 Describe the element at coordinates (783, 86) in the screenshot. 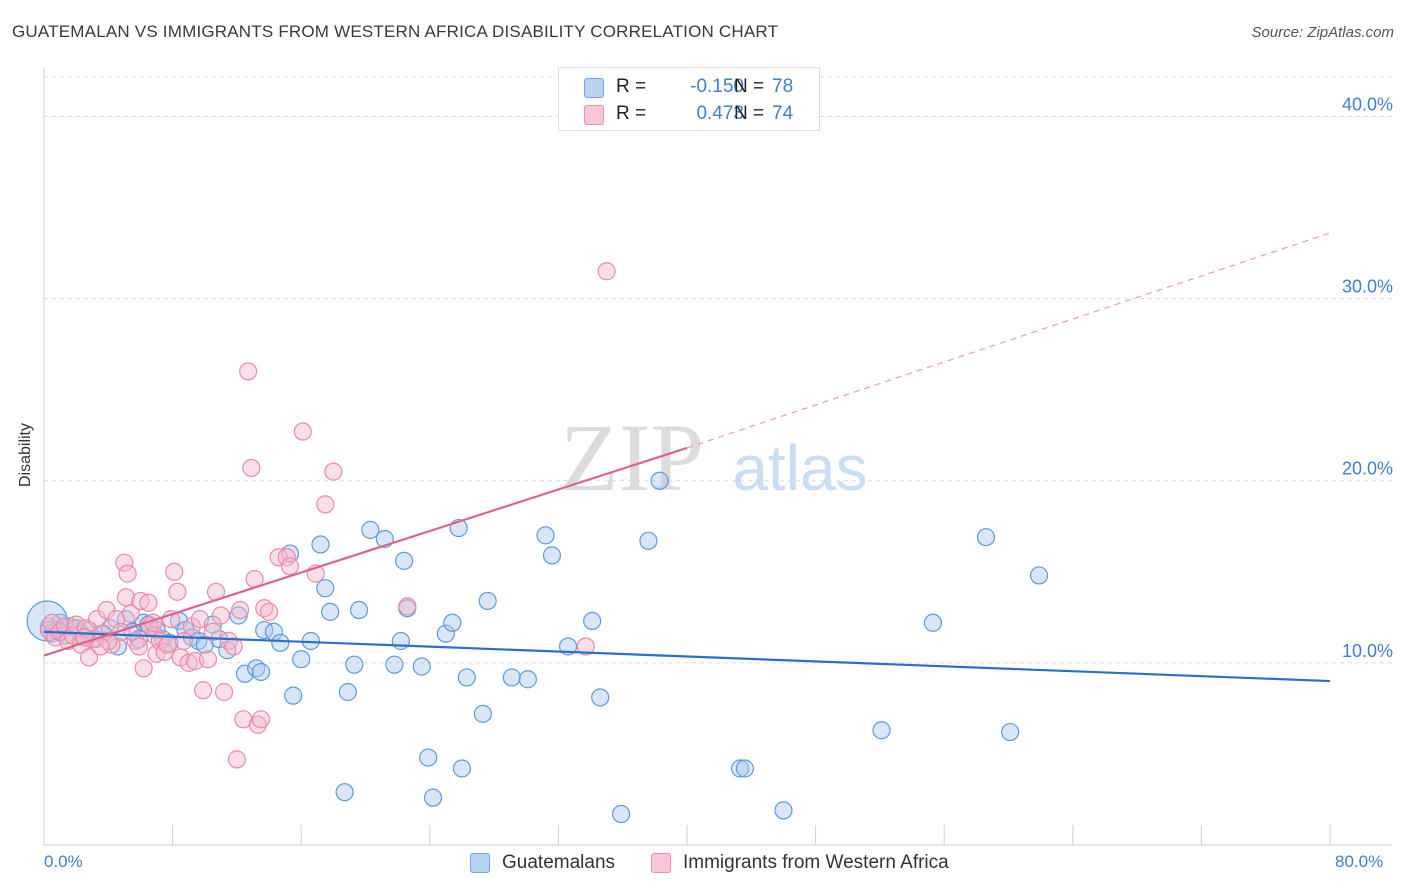

I see `legend-n-value: 78` at that location.